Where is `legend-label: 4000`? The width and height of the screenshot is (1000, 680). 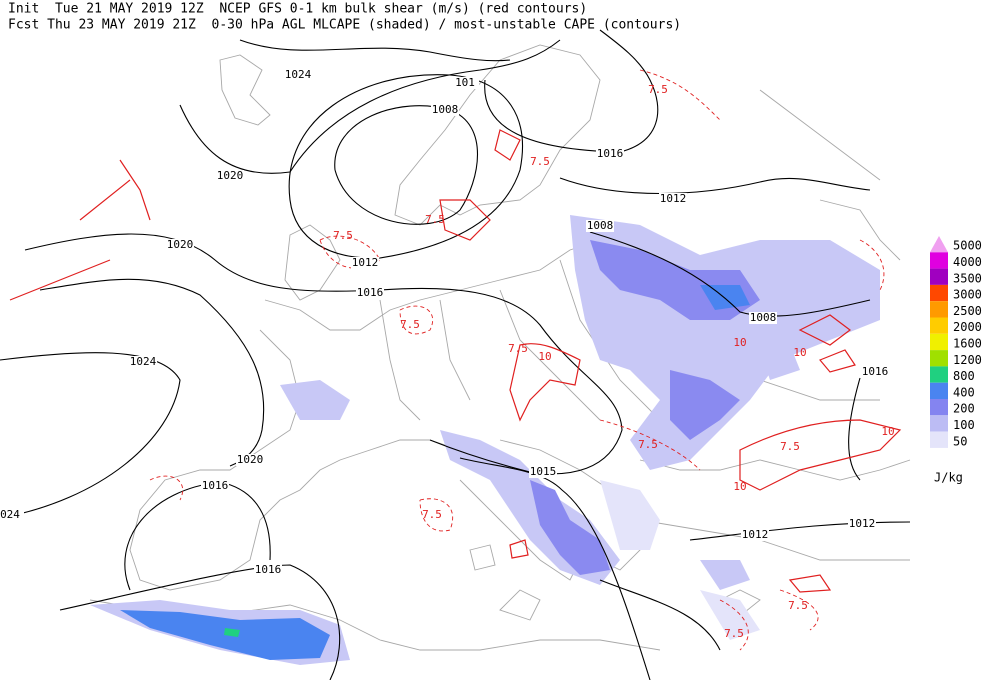 legend-label: 4000 is located at coordinates (967, 262).